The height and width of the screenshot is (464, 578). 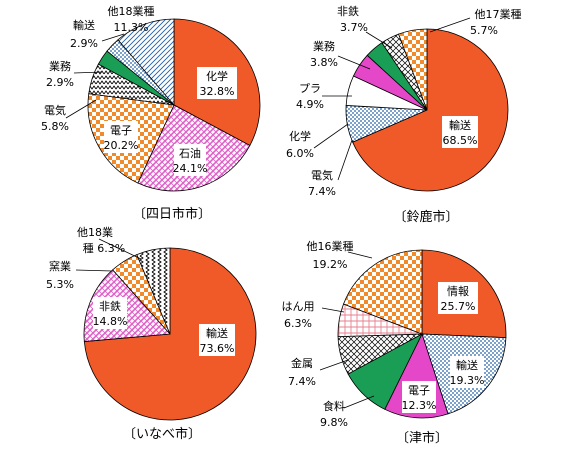 What do you see at coordinates (104, 248) in the screenshot?
I see `slice-label-value: 種 6.3%` at bounding box center [104, 248].